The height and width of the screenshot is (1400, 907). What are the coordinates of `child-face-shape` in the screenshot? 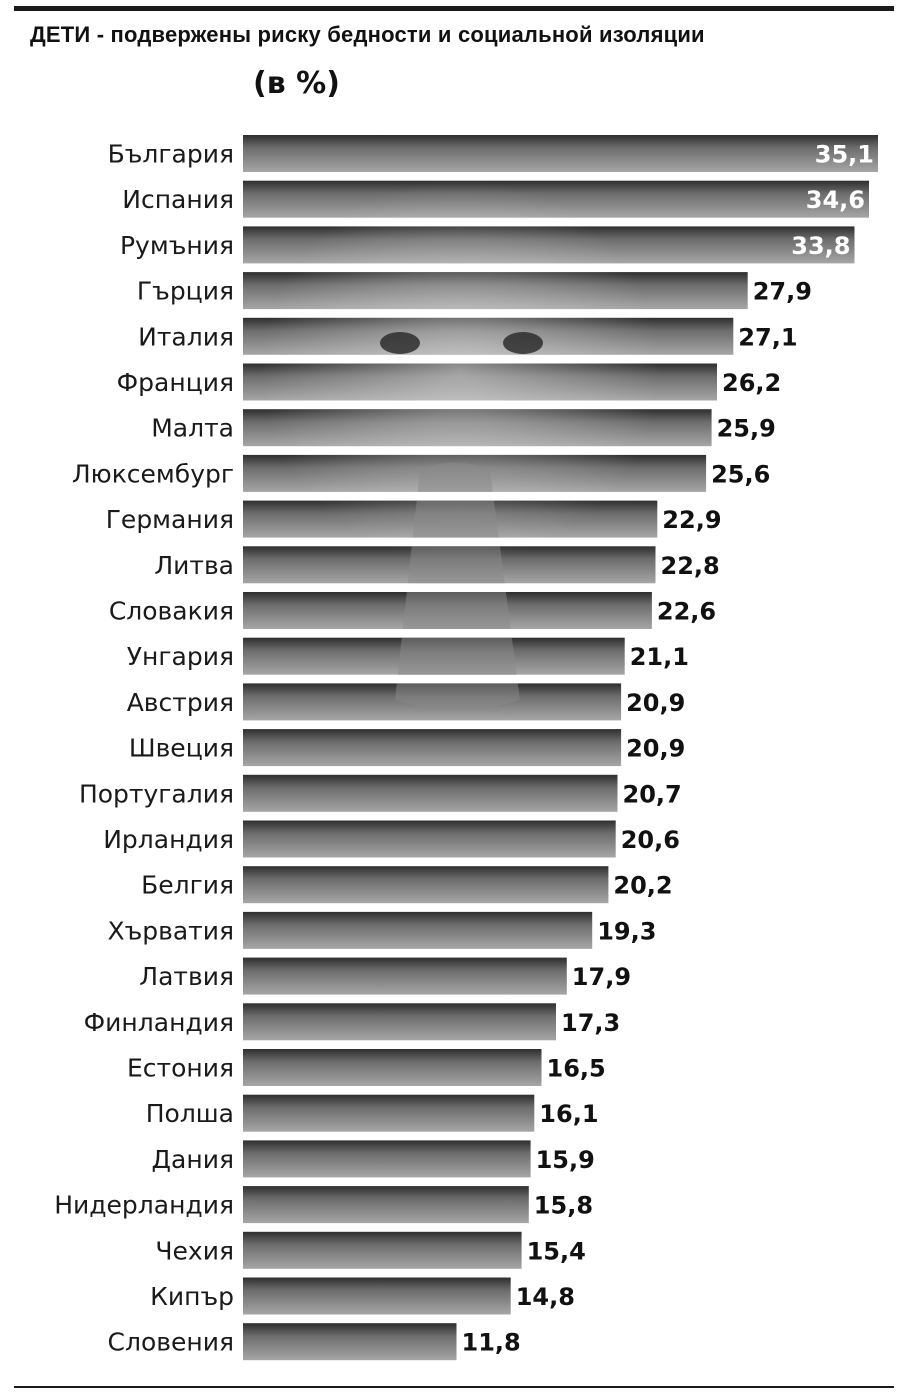 It's located at (460, 370).